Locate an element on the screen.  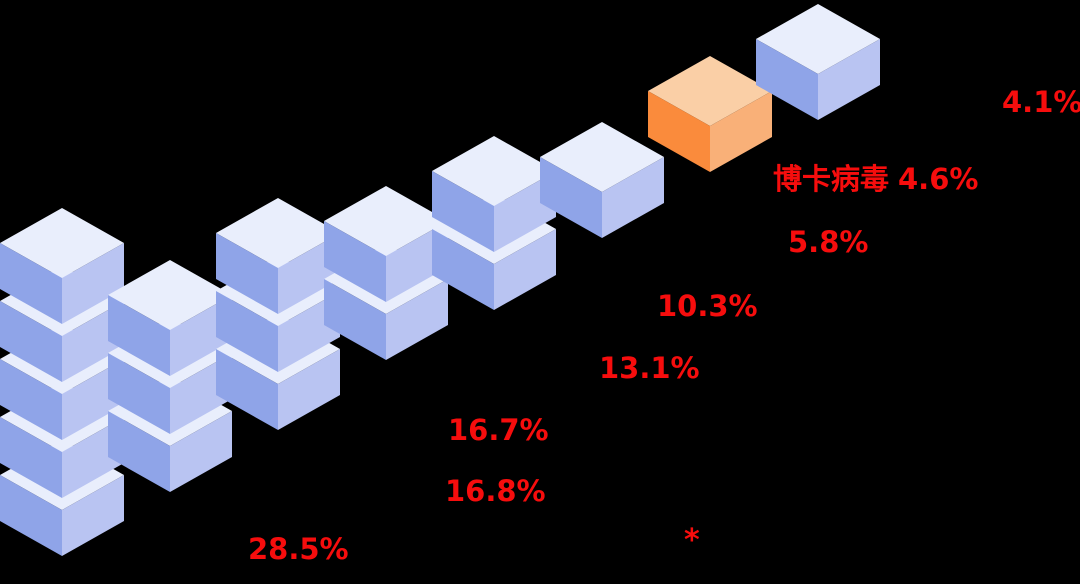
footnote-asterisk: * is located at coordinates (692, 540).